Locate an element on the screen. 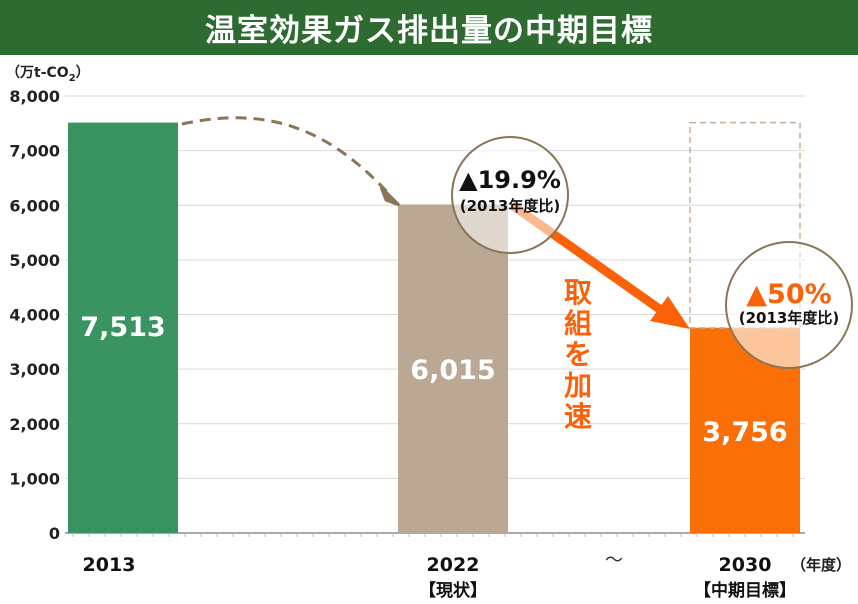 Image resolution: width=858 pixels, height=604 pixels. y-axis-unit-label: （万t-CO2） is located at coordinates (48, 73).